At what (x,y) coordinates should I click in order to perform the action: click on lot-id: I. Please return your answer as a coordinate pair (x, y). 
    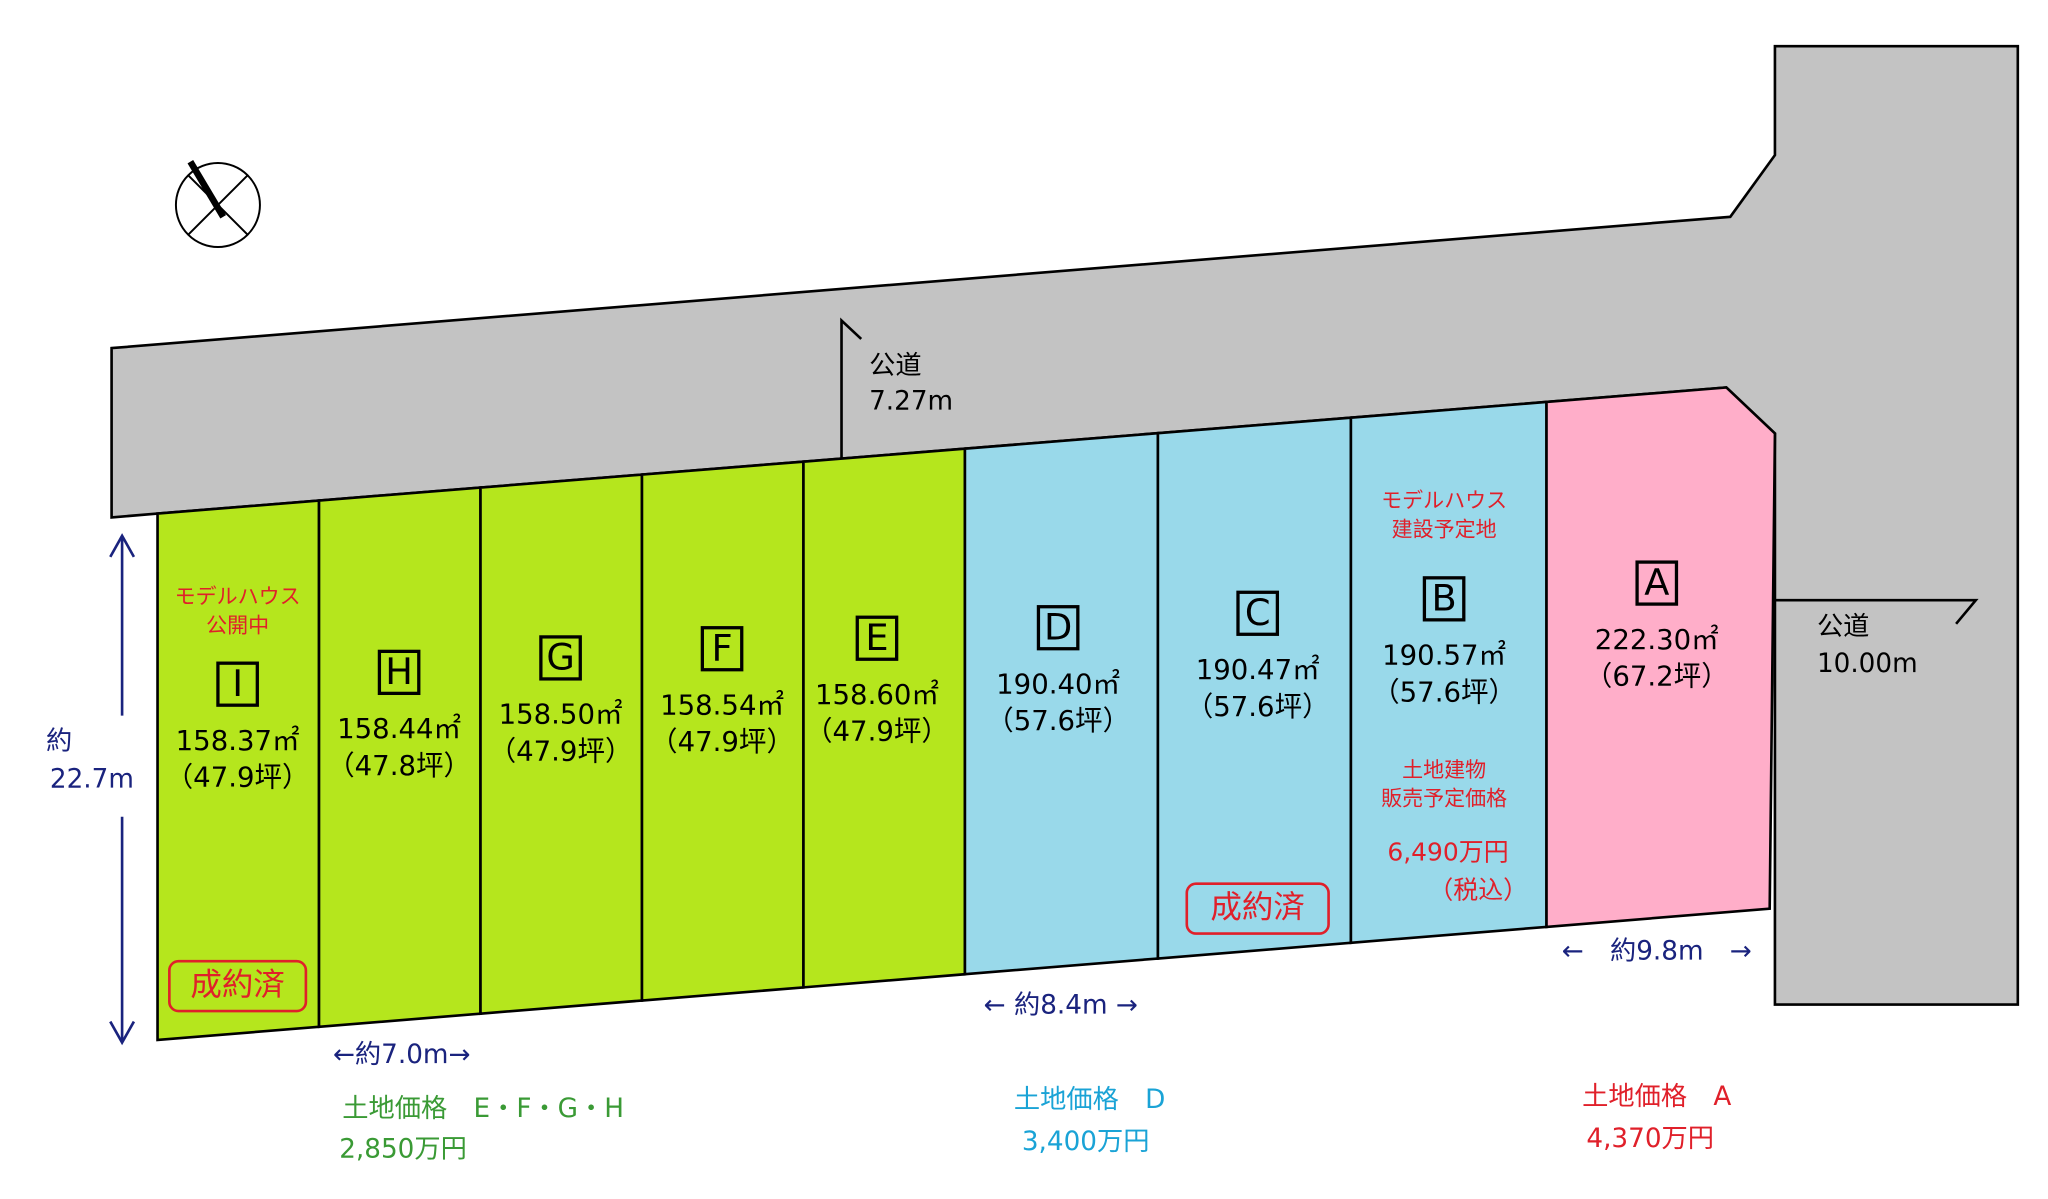
    Looking at the image, I should click on (237, 683).